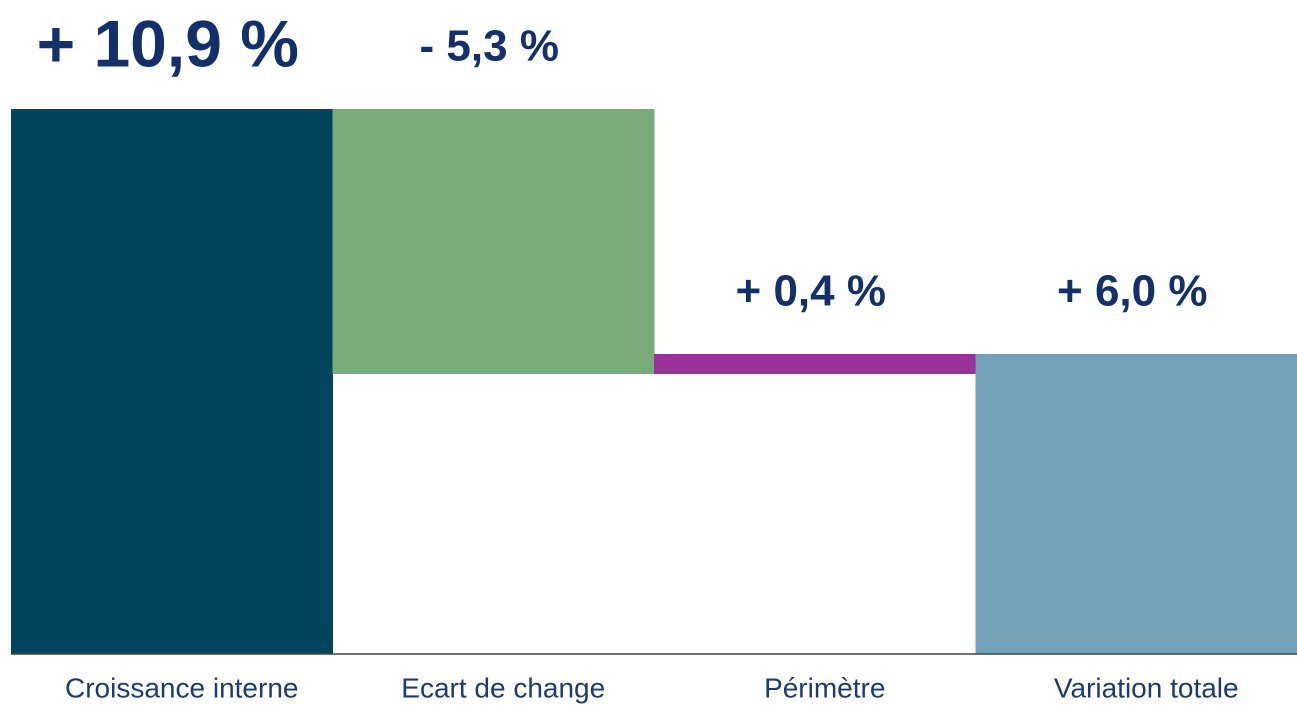 The width and height of the screenshot is (1297, 708). What do you see at coordinates (489, 46) in the screenshot?
I see `value-label: - 5,3 %` at bounding box center [489, 46].